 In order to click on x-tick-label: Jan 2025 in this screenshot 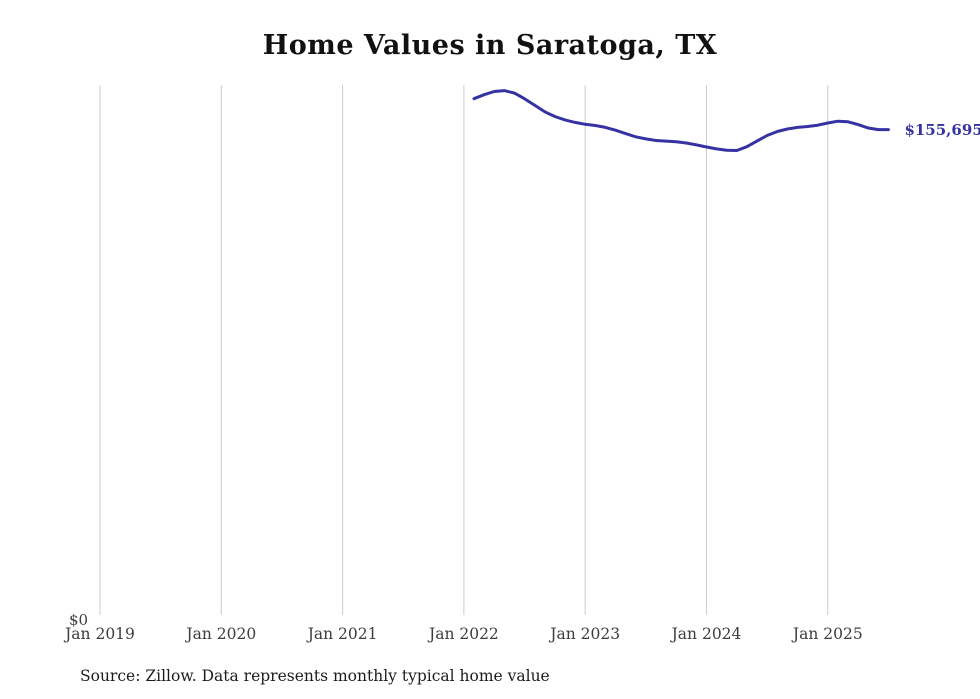, I will do `click(827, 634)`.